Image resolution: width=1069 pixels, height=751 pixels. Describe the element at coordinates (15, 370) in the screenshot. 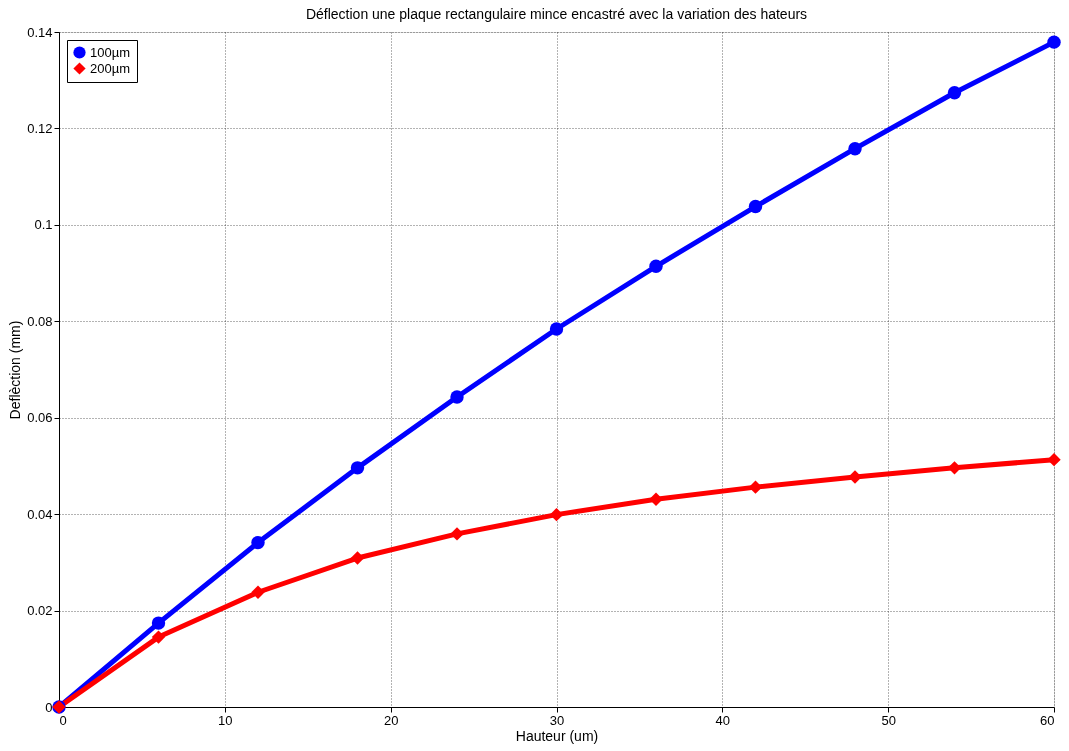

I see `y-axis-title: Deflèction (mm)` at that location.